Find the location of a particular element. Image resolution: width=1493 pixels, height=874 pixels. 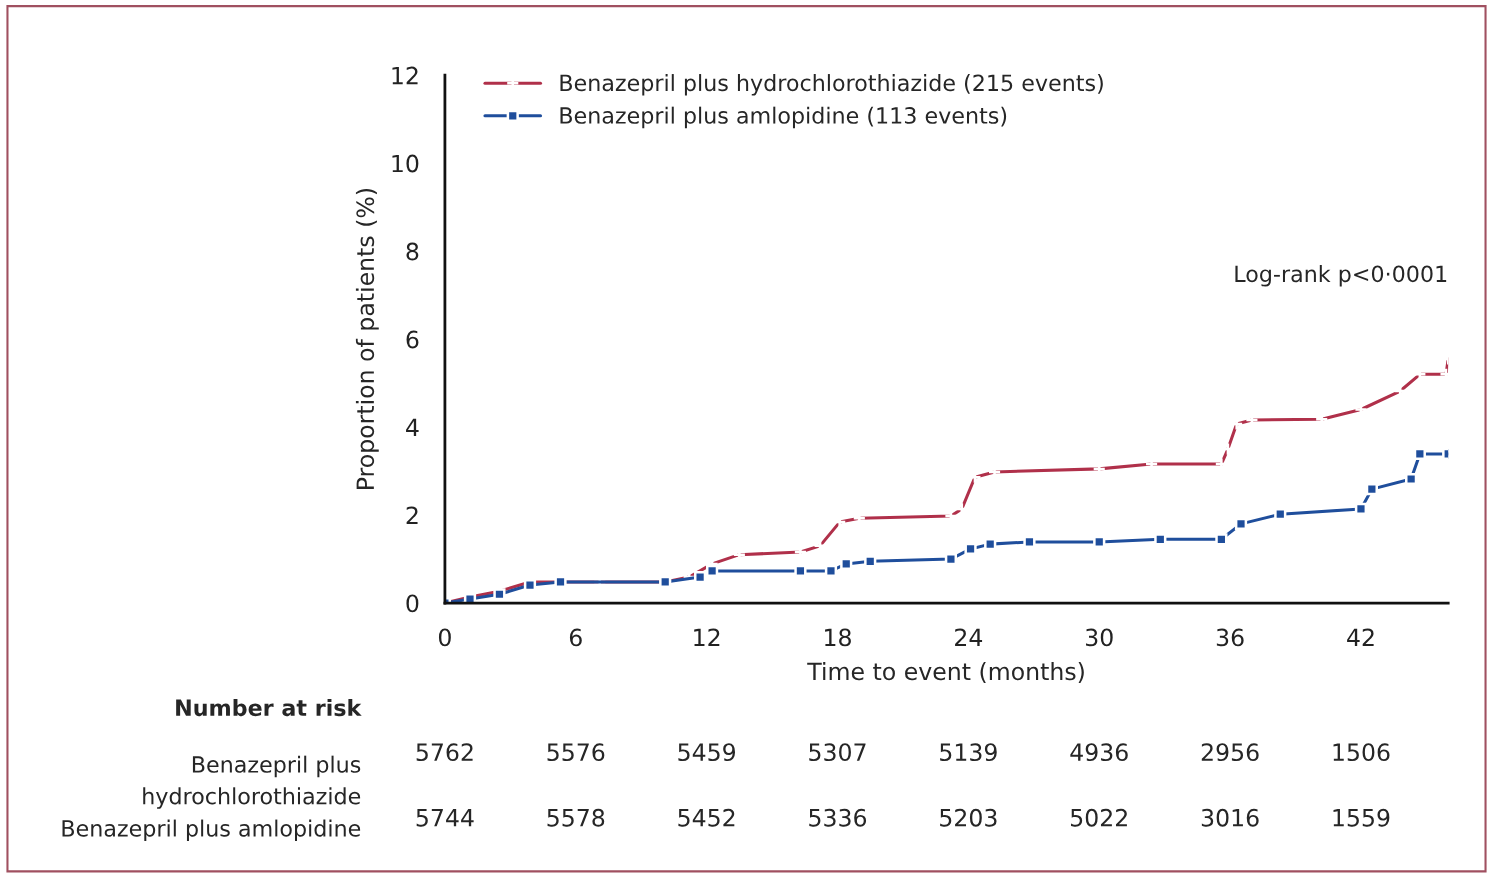

y-tick-label: 6 is located at coordinates (412, 339).